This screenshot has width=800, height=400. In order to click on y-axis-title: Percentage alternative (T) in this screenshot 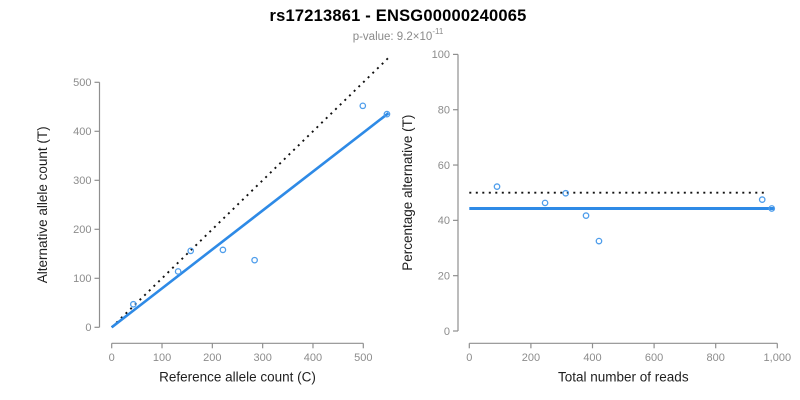, I will do `click(407, 193)`.